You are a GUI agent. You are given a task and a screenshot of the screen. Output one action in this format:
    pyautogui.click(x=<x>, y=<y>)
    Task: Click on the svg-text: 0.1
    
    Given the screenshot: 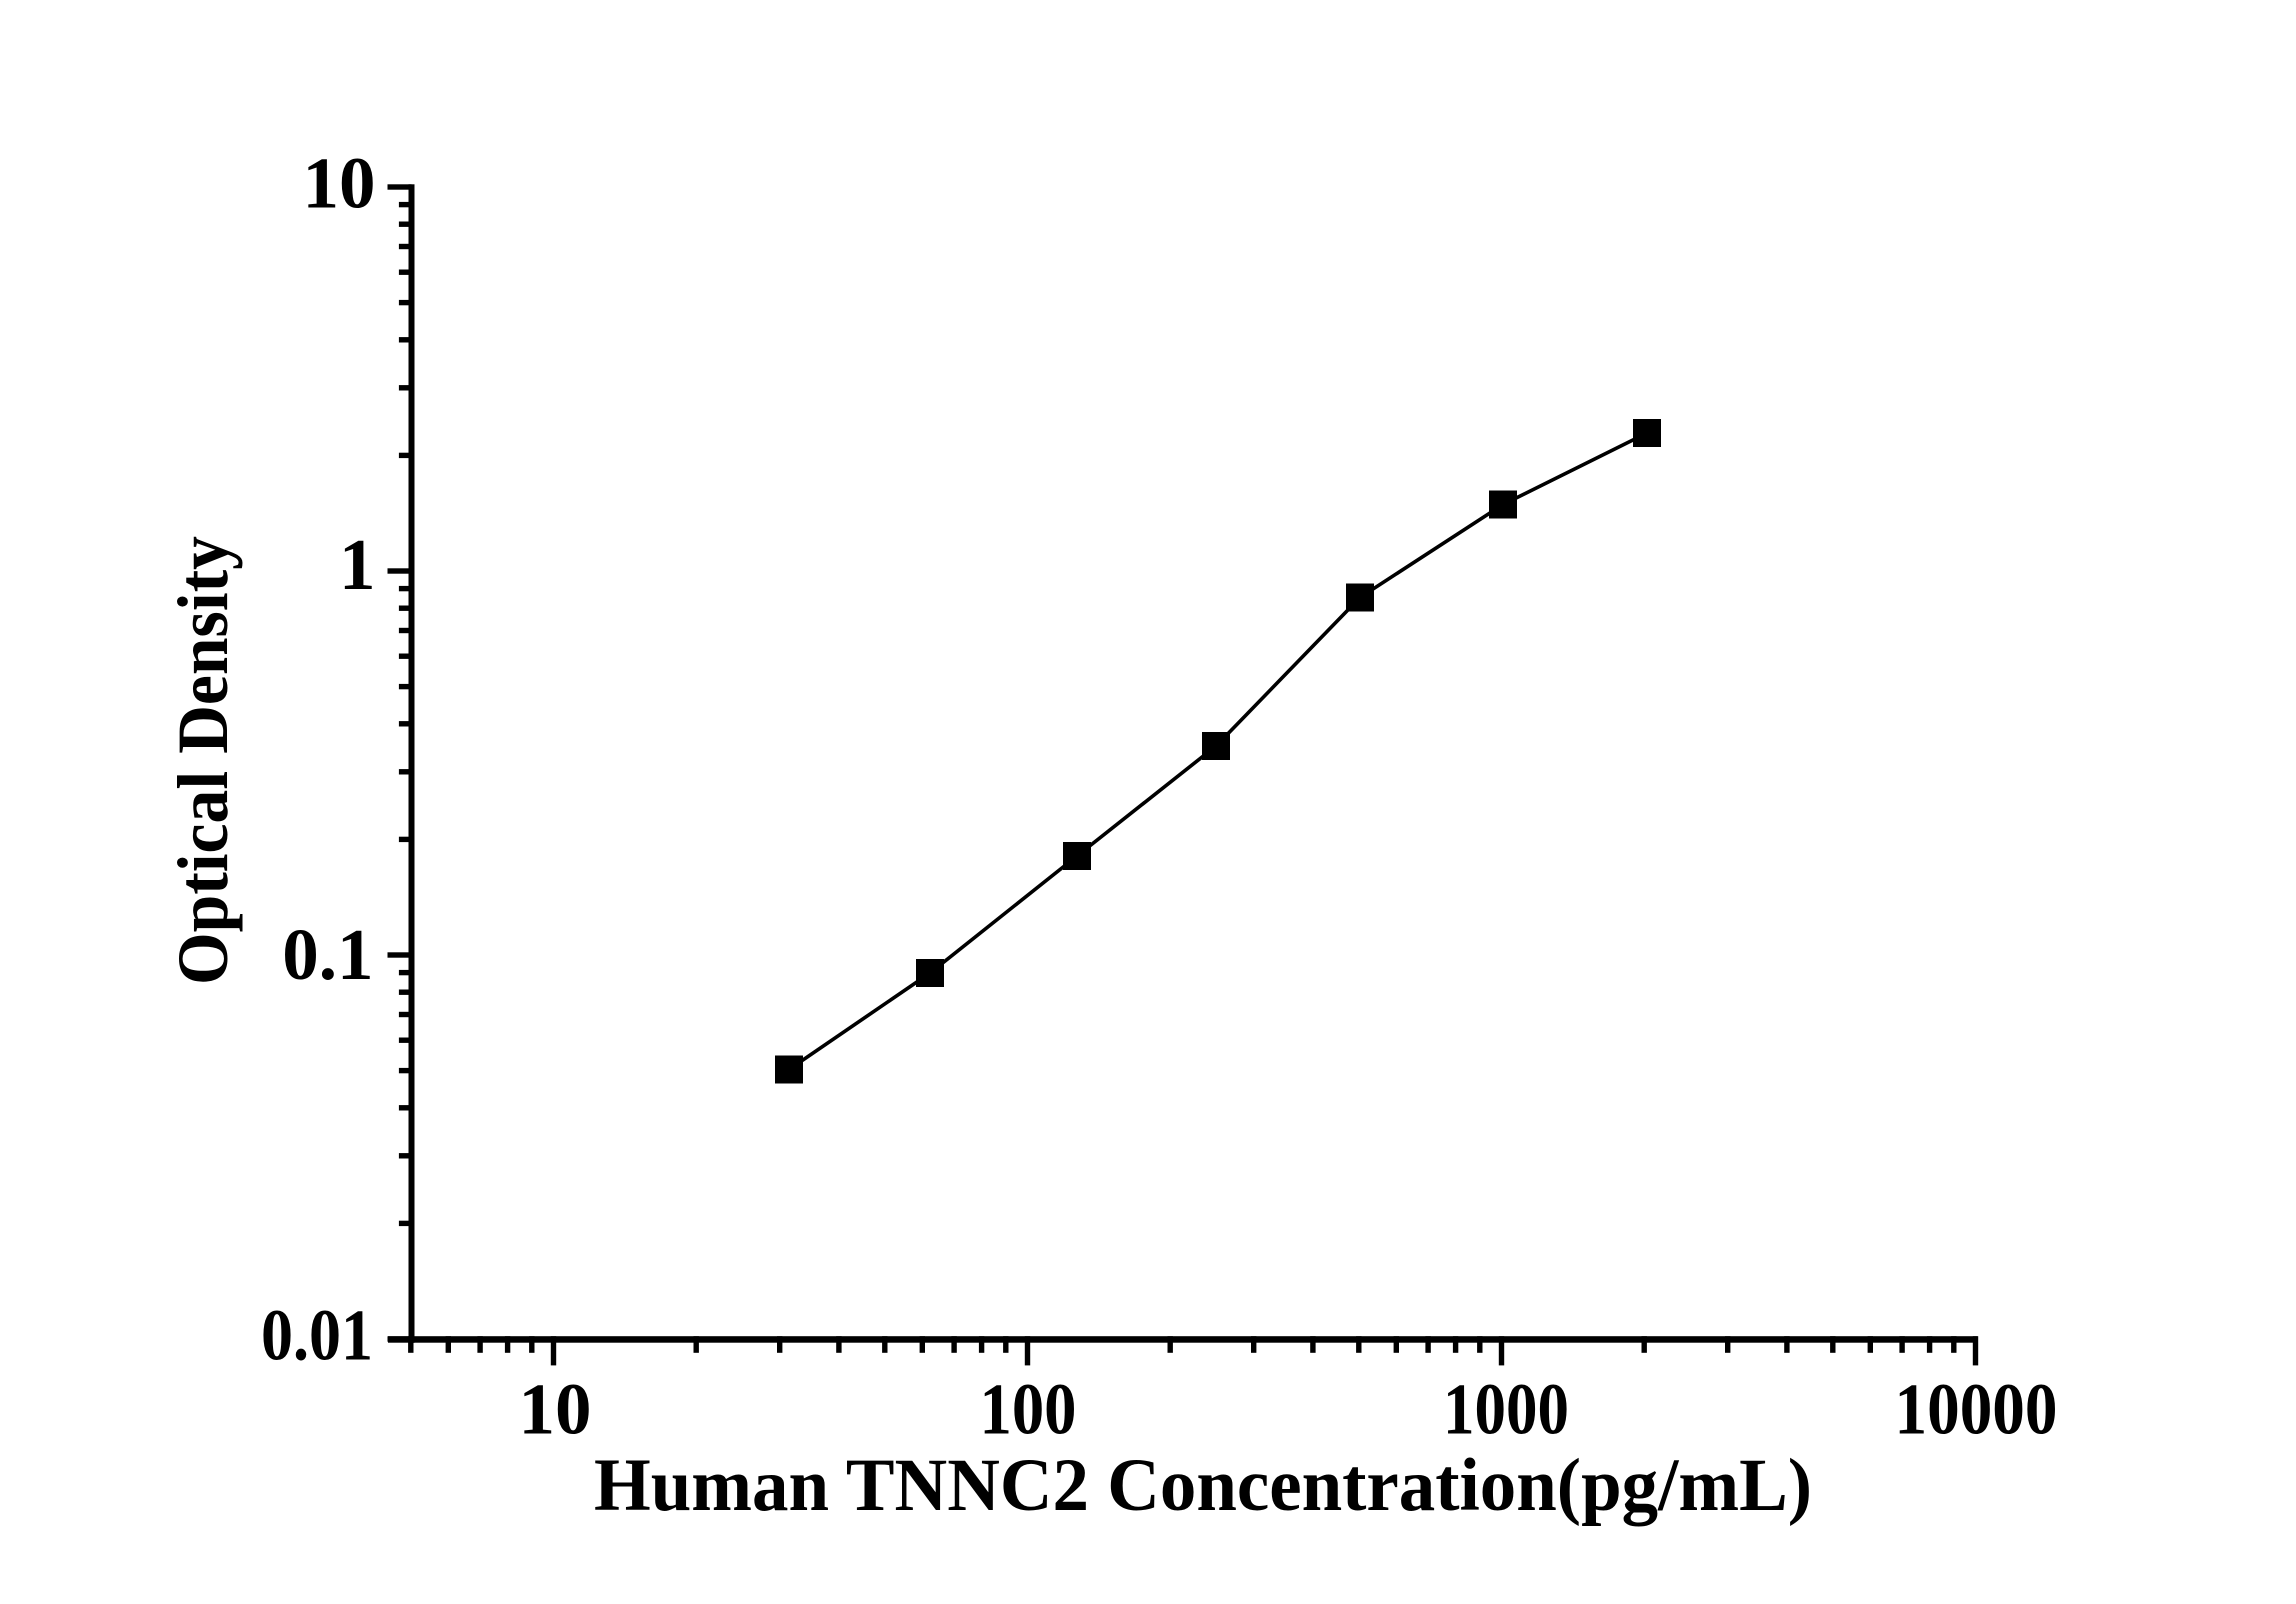 What is the action you would take?
    pyautogui.click(x=327, y=954)
    